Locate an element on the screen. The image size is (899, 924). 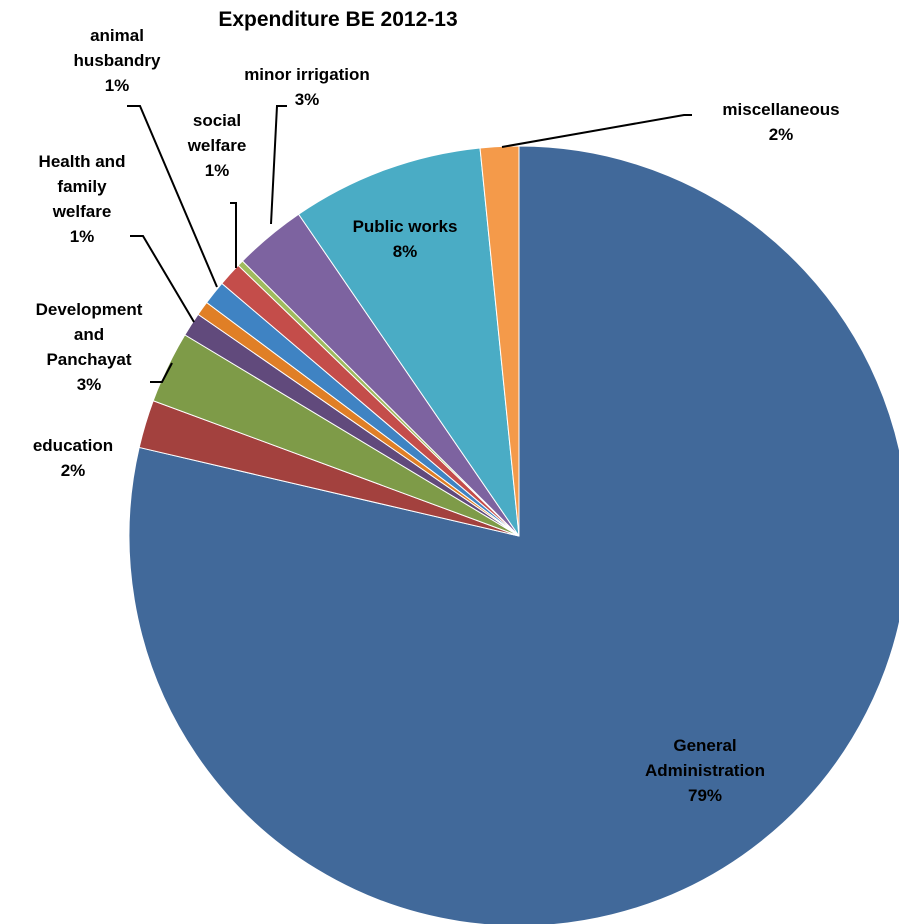
slice-name-label: social is located at coordinates (217, 120).